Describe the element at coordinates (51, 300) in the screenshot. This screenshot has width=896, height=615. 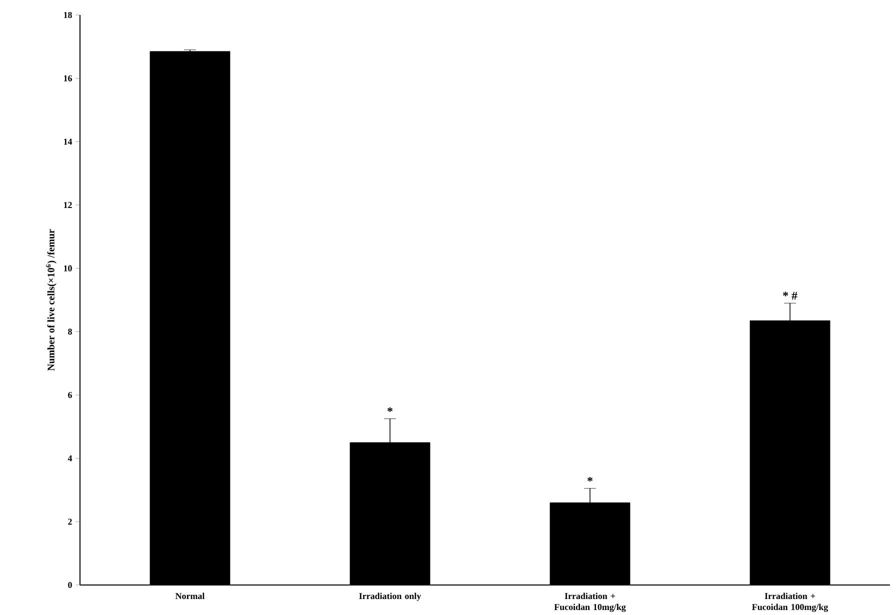
I see `y-axis-title: Number of live cells(×10$^{6}$) /femur` at that location.